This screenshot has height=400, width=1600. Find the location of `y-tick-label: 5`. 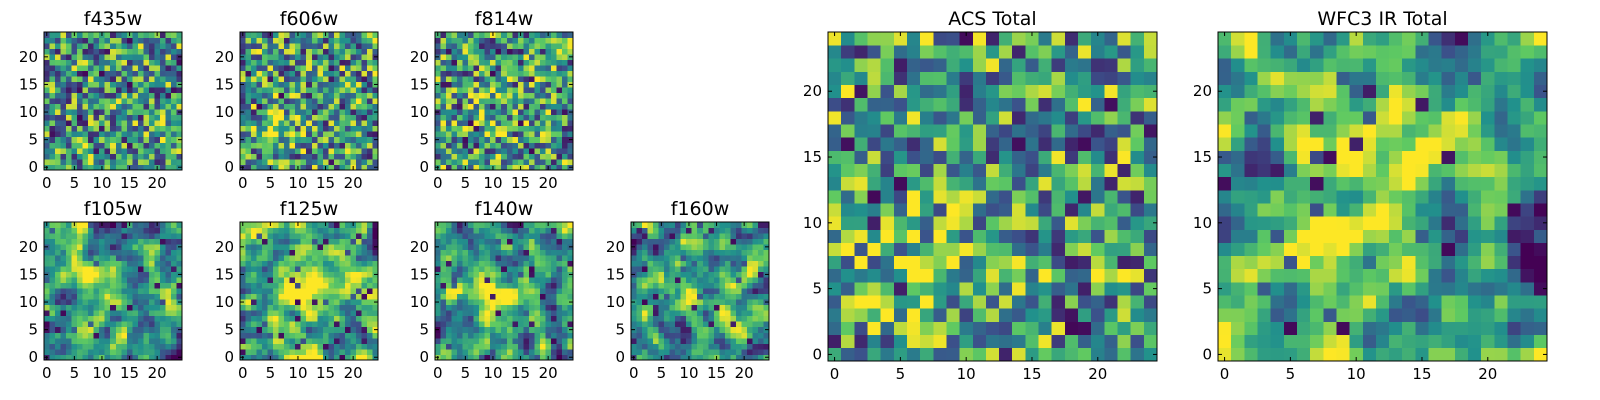

y-tick-label: 5 is located at coordinates (229, 330).